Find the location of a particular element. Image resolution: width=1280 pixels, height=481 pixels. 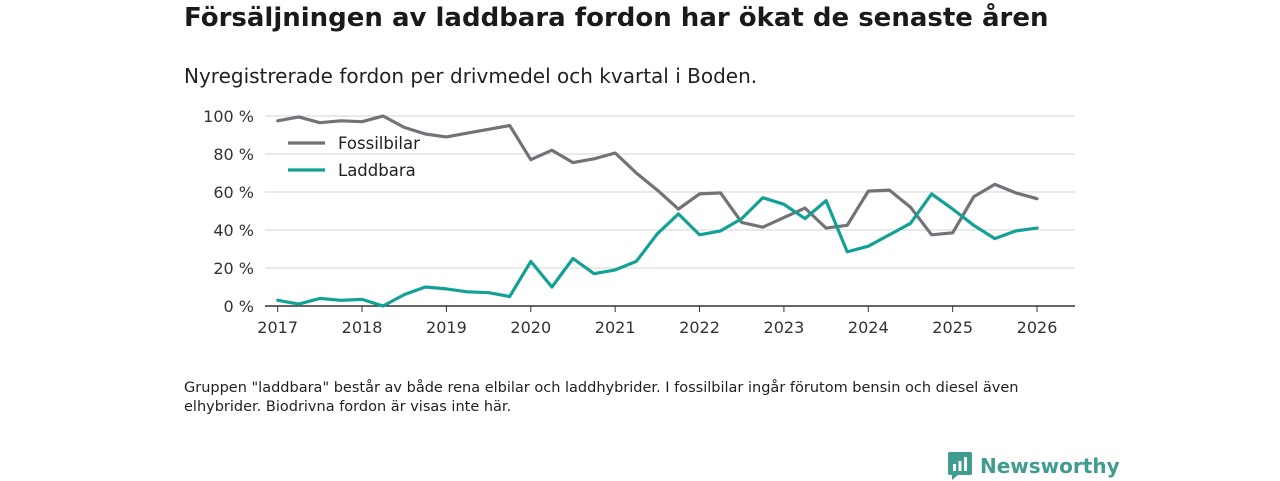

series-line-laddbara is located at coordinates (657, 250).